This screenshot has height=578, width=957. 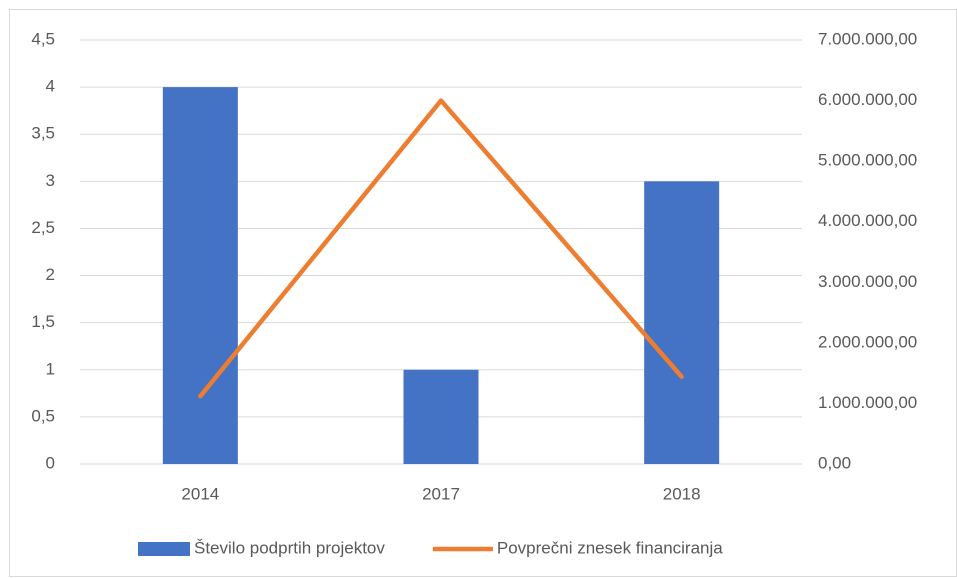 I want to click on y2-tick-label: 7.000.000,00, so click(x=867, y=38).